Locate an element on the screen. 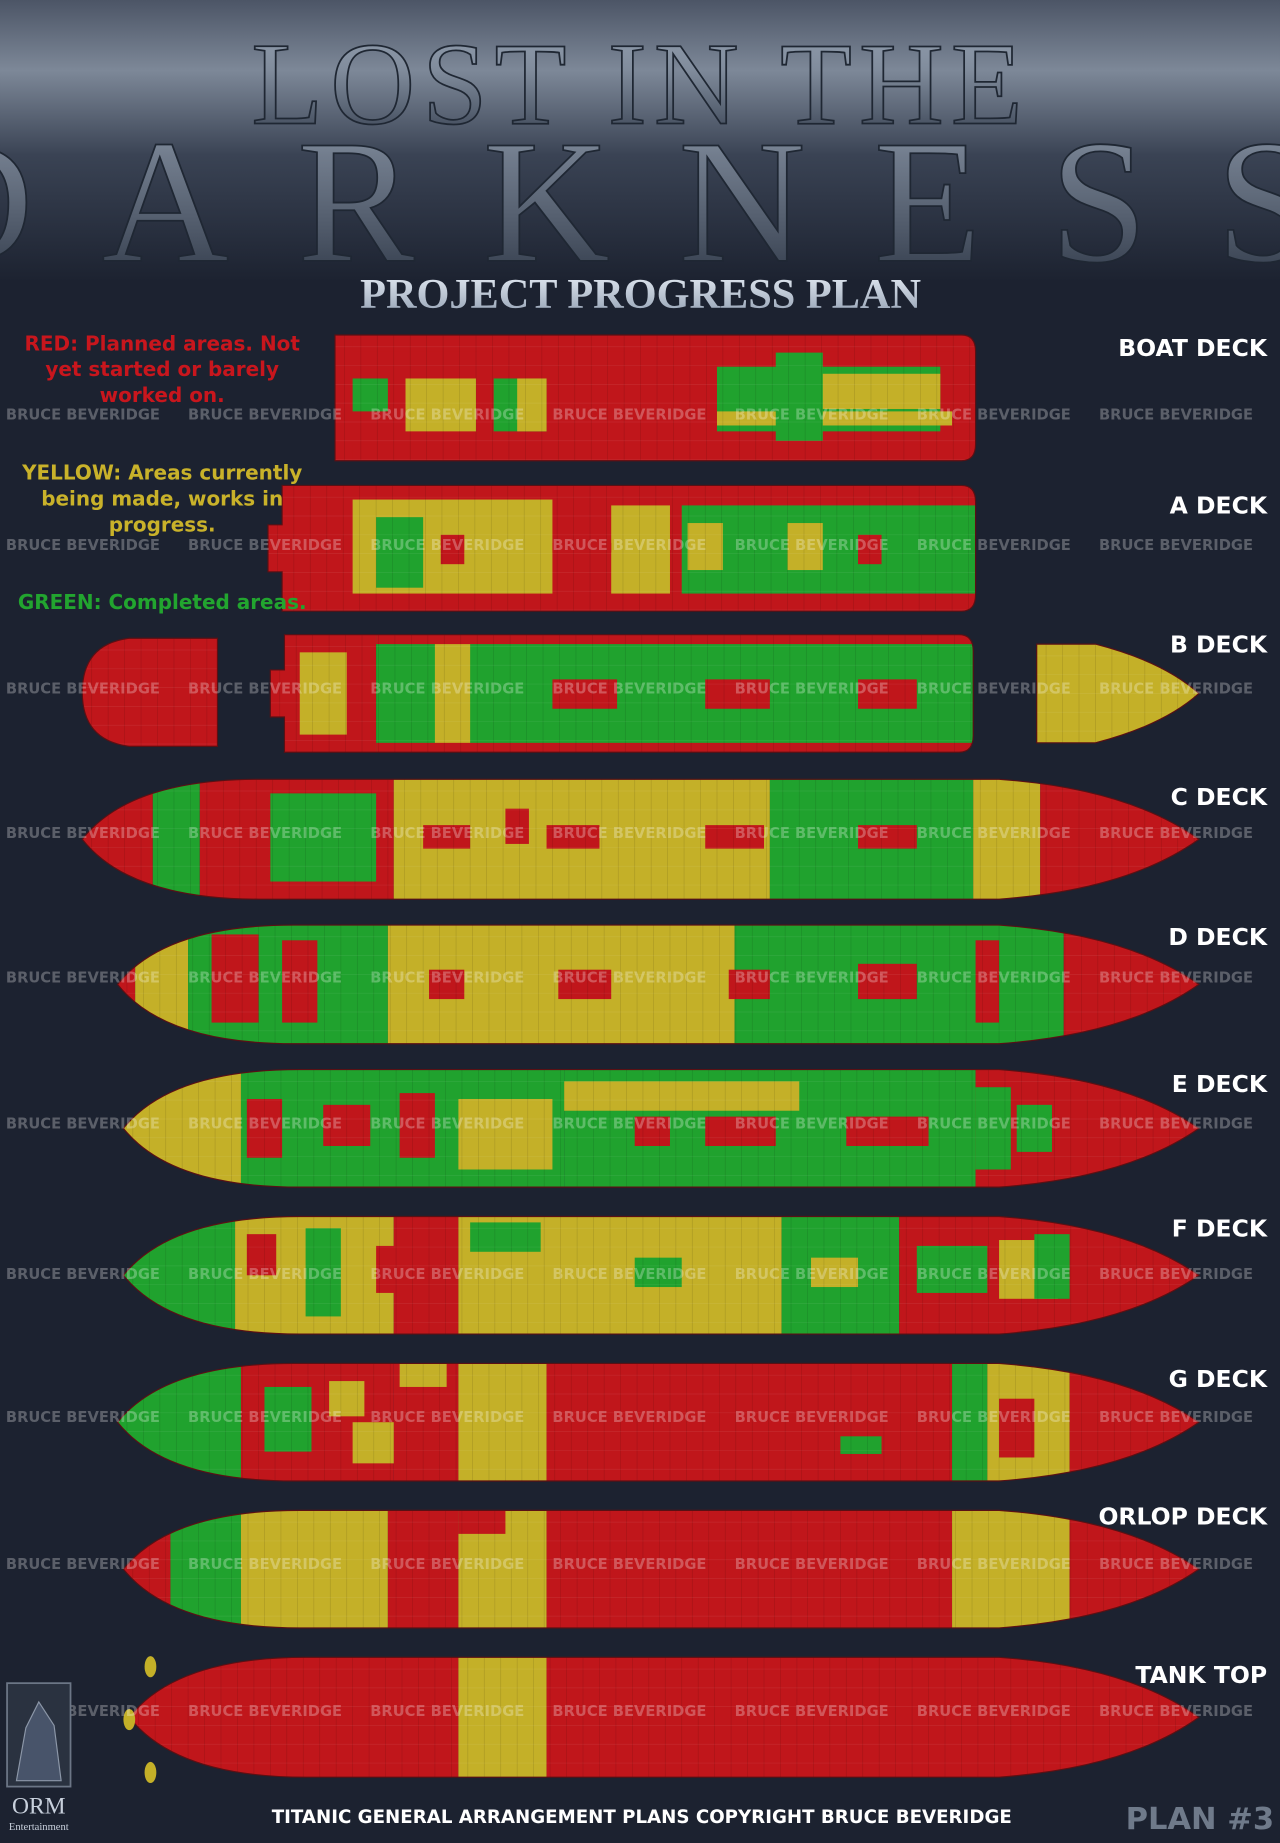 The image size is (1280, 1843). deck-label: C DECK is located at coordinates (1219, 797).